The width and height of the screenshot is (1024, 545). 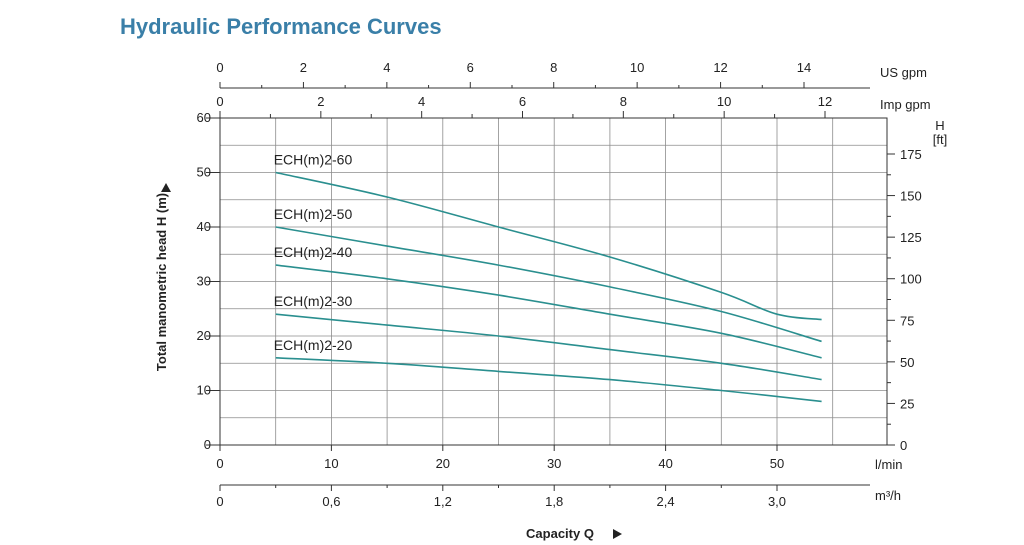 I want to click on imp-gpm-tick-label: 4, so click(x=421, y=101).